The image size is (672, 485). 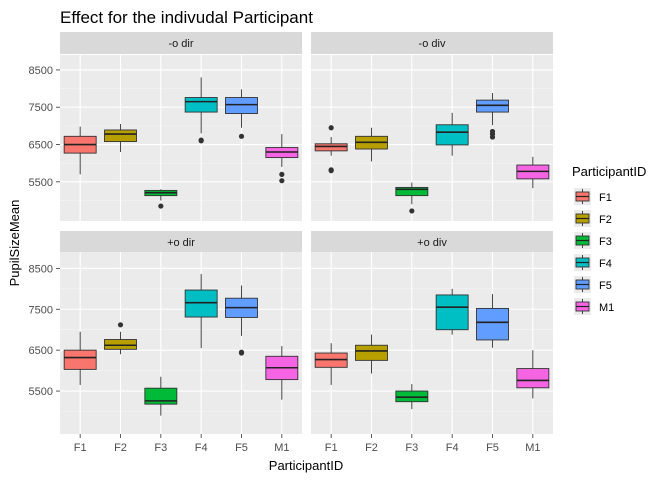 What do you see at coordinates (593, 240) in the screenshot?
I see `legend-item-f3: F3` at bounding box center [593, 240].